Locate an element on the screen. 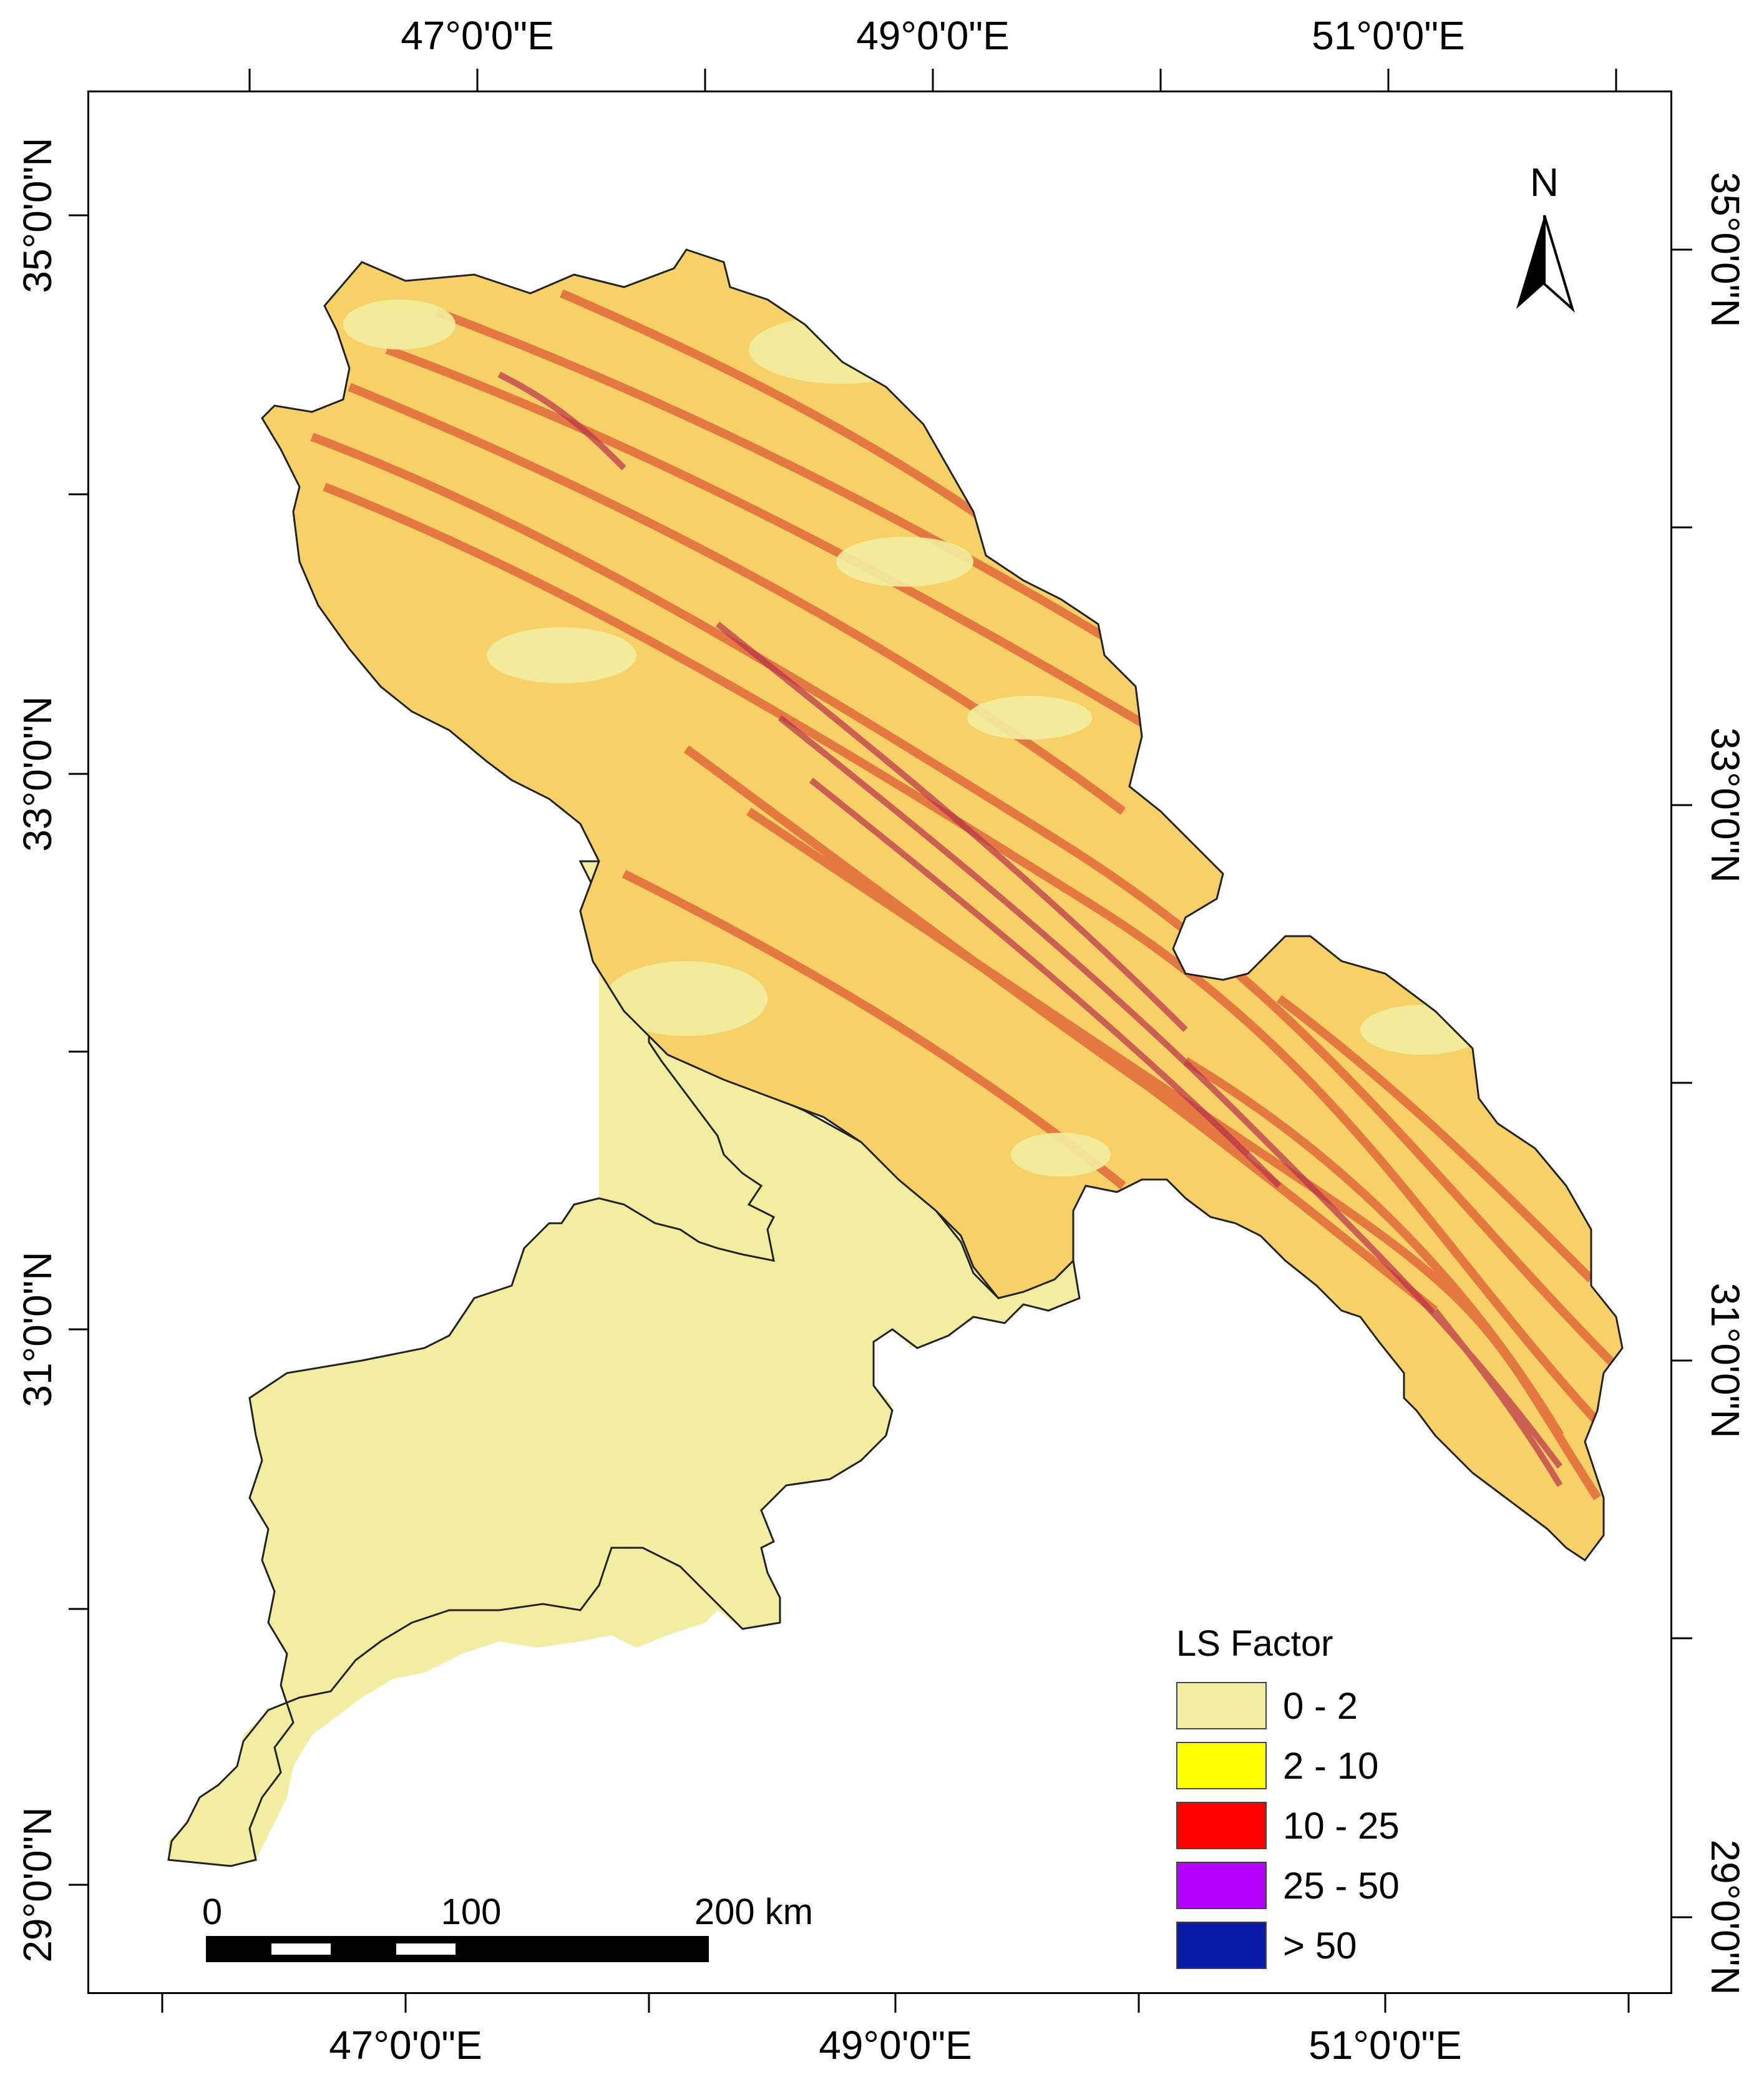  legend-item: > 50 is located at coordinates (1288, 1945).